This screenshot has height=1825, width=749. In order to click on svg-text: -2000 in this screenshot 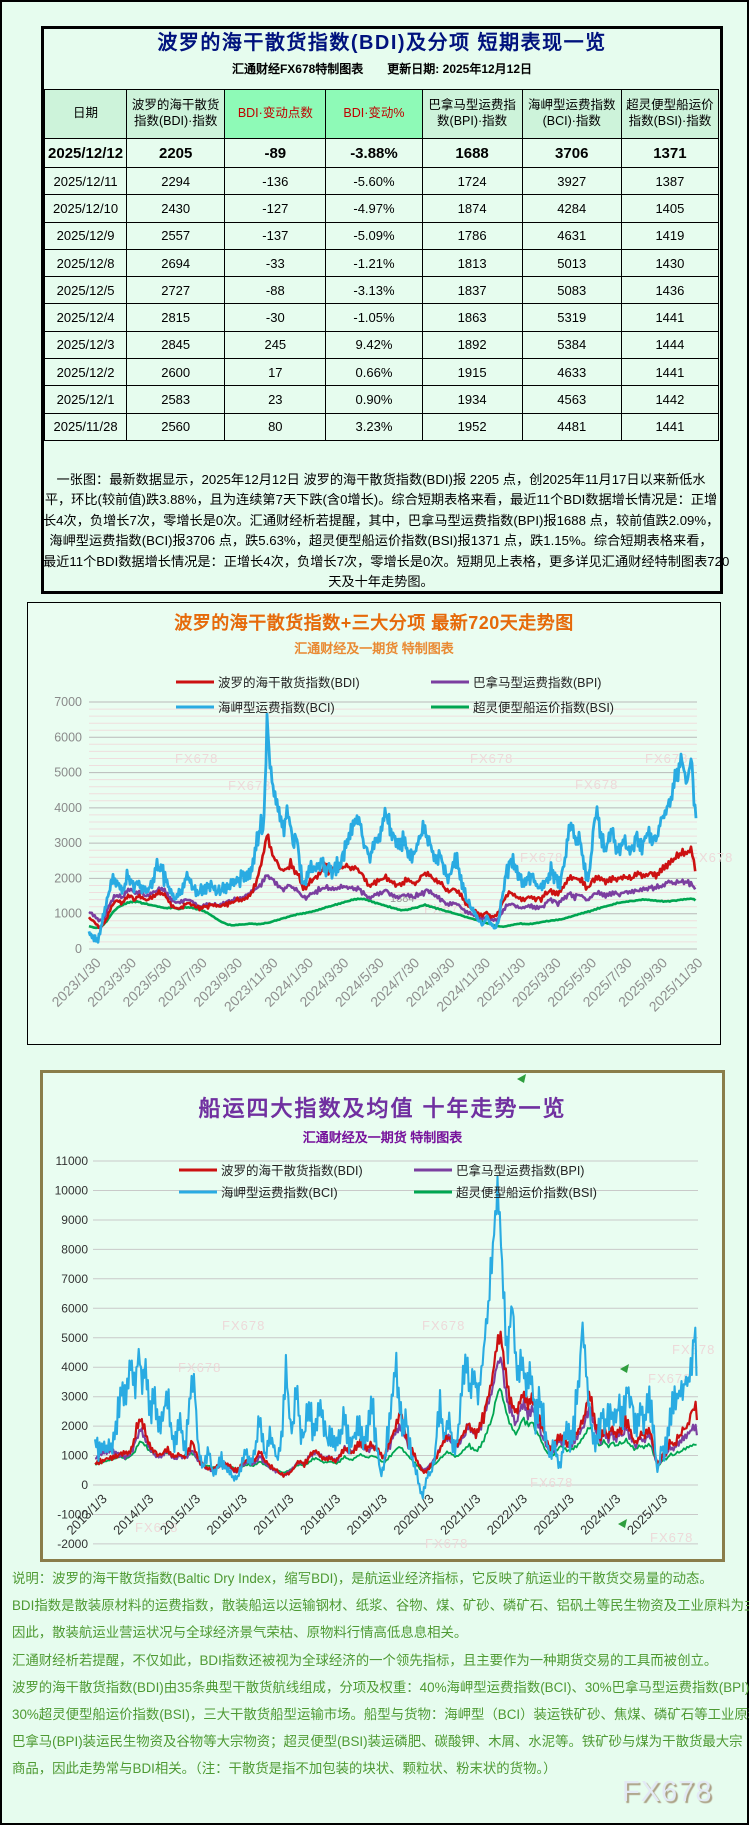, I will do `click(72, 1544)`.